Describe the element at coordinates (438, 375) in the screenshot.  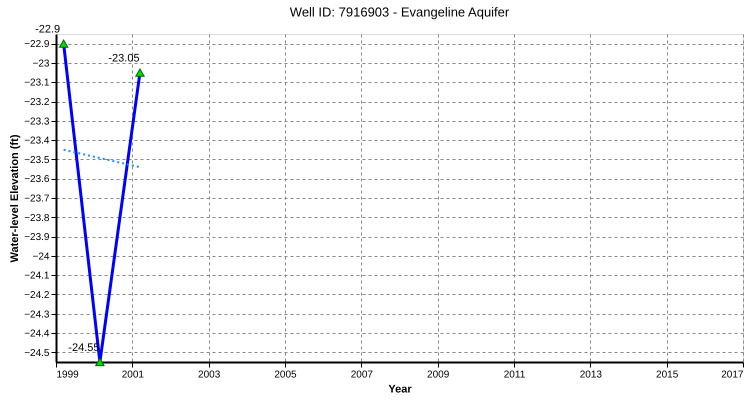
I see `x-tick-label: 2009` at that location.